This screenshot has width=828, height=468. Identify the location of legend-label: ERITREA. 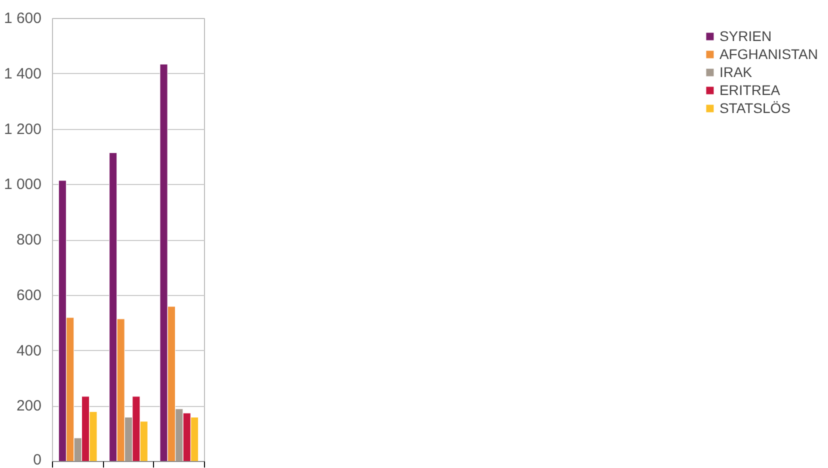
(749, 90).